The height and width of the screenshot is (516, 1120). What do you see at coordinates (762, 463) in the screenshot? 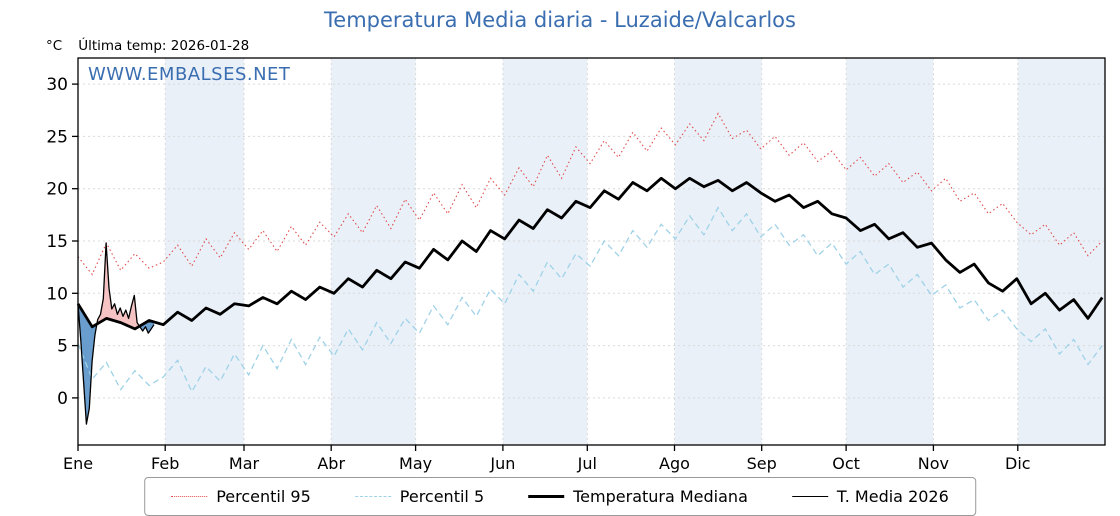
I see `svg-text: Sep` at bounding box center [762, 463].